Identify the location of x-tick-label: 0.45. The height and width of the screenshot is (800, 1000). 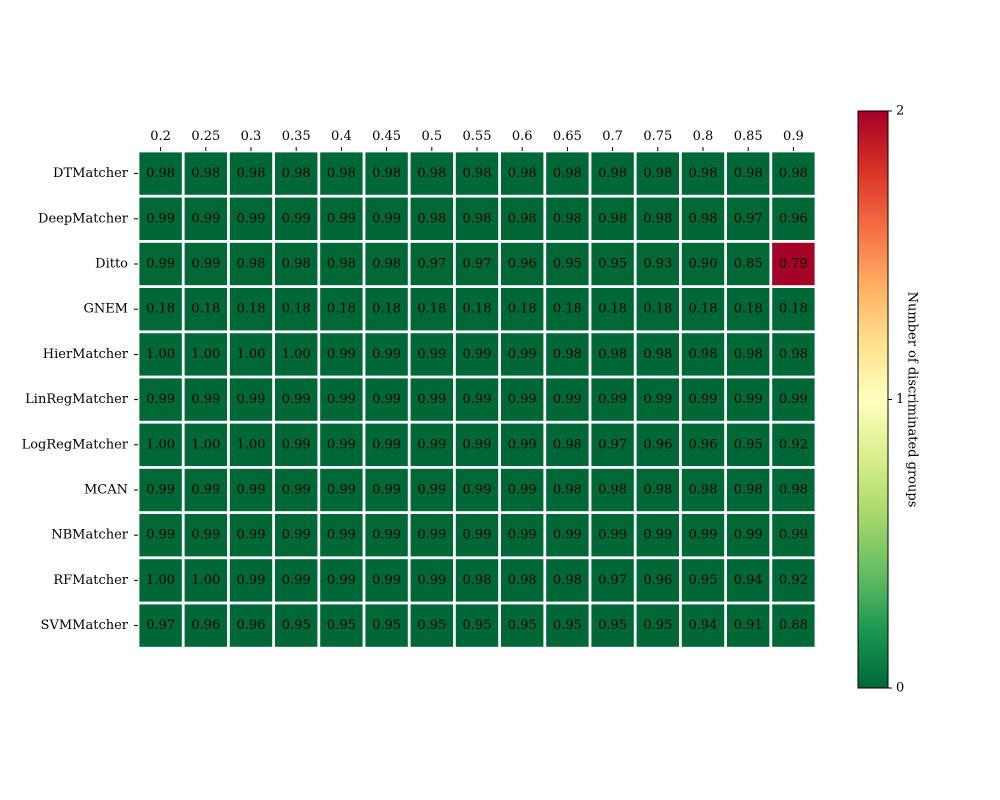
(386, 136).